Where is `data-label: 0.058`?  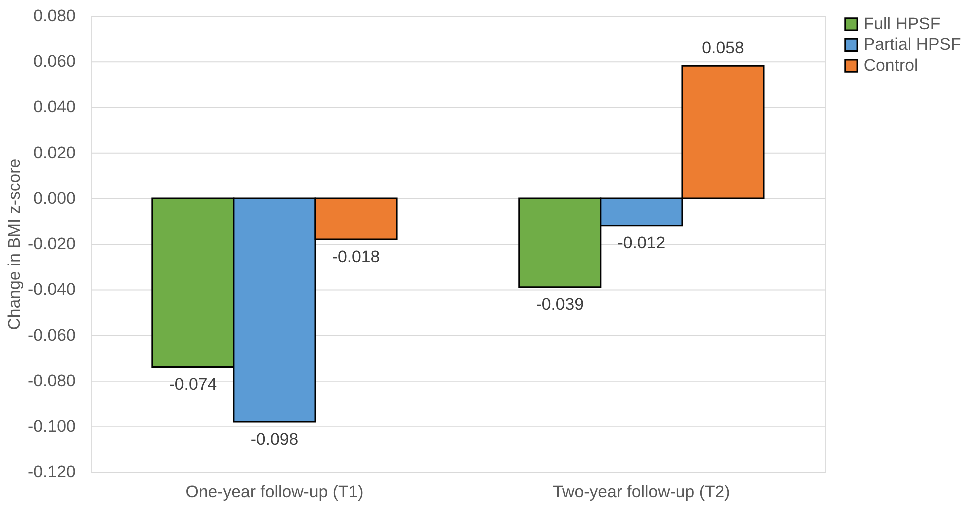 data-label: 0.058 is located at coordinates (723, 48).